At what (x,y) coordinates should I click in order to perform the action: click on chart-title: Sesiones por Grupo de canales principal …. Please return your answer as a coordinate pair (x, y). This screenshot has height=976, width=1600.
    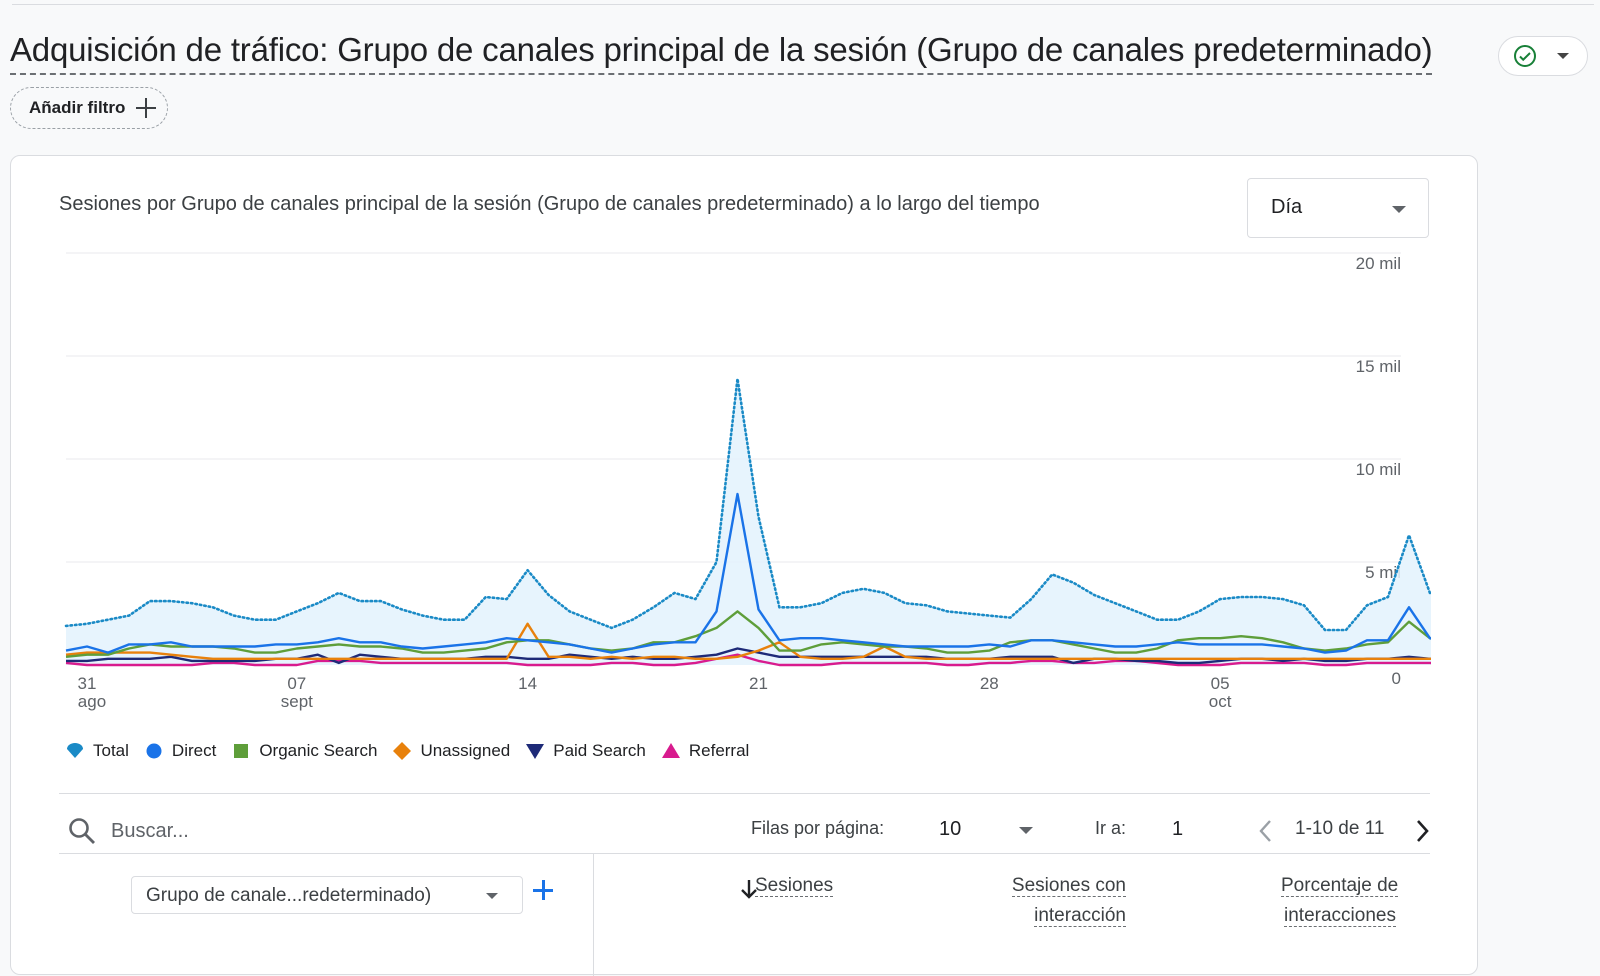
    Looking at the image, I should click on (549, 204).